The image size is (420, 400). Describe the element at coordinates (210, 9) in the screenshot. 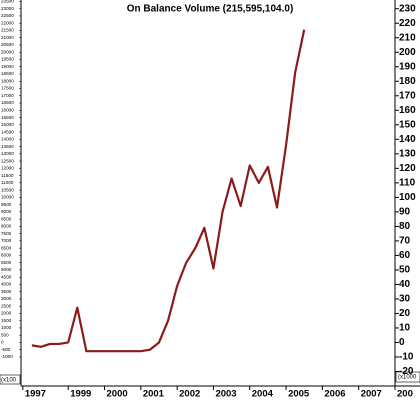

I see `chart-title: On Balance Volume (215,595,104.0)` at that location.